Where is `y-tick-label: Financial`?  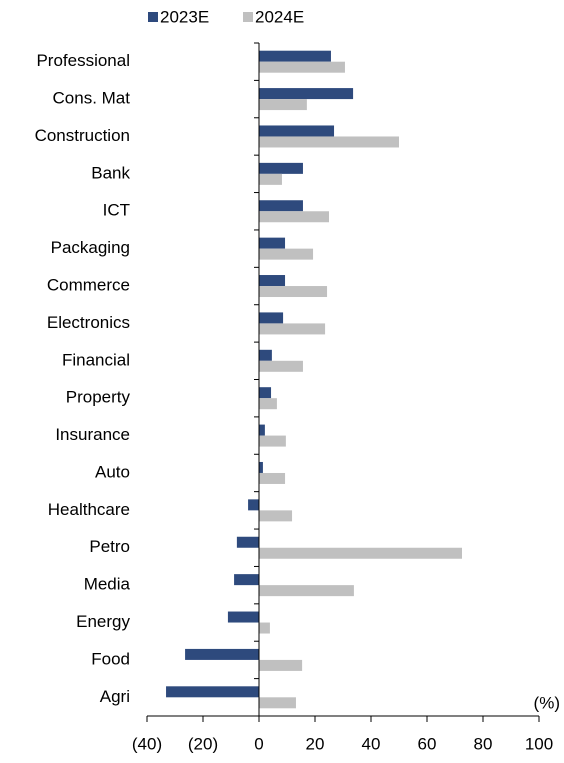
y-tick-label: Financial is located at coordinates (96, 359).